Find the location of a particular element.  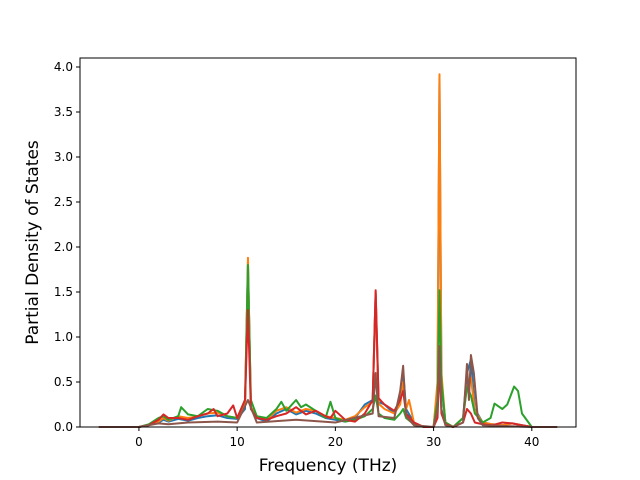

y-axis-ticks: 0.0 0.5 1.0 1.5 2.0 2.5 3.0 3.5 4.0 is located at coordinates (67, 247).